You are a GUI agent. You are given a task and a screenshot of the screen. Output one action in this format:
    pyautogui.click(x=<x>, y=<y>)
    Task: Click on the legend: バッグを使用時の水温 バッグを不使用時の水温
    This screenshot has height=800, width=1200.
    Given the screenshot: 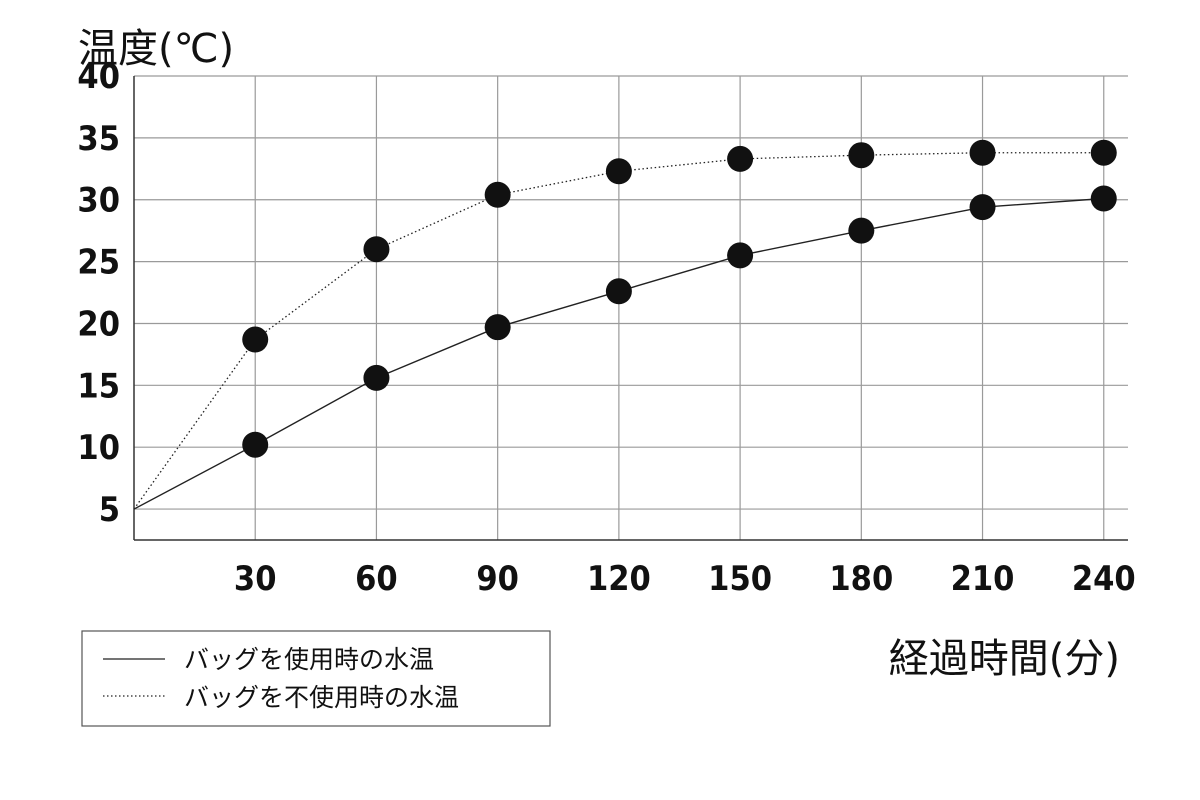 What is the action you would take?
    pyautogui.click(x=316, y=678)
    